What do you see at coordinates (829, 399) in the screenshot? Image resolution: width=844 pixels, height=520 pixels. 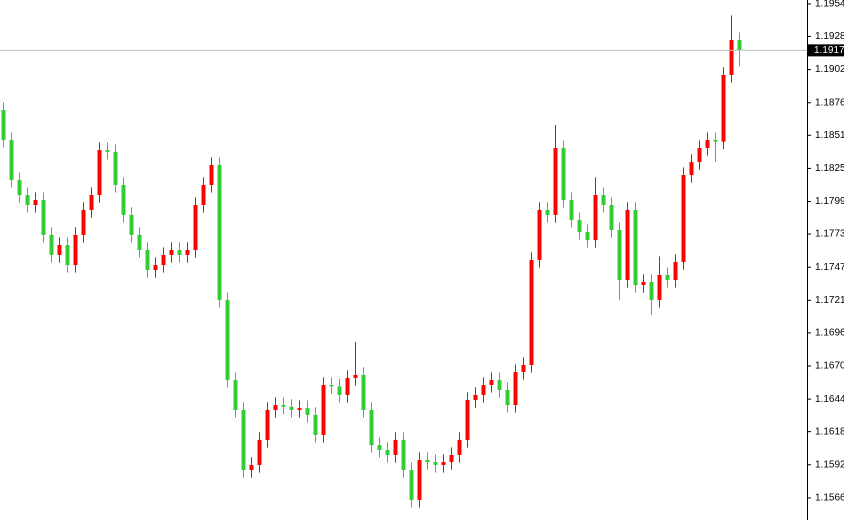 I see `y-tick-label: 1.16440` at bounding box center [829, 399].